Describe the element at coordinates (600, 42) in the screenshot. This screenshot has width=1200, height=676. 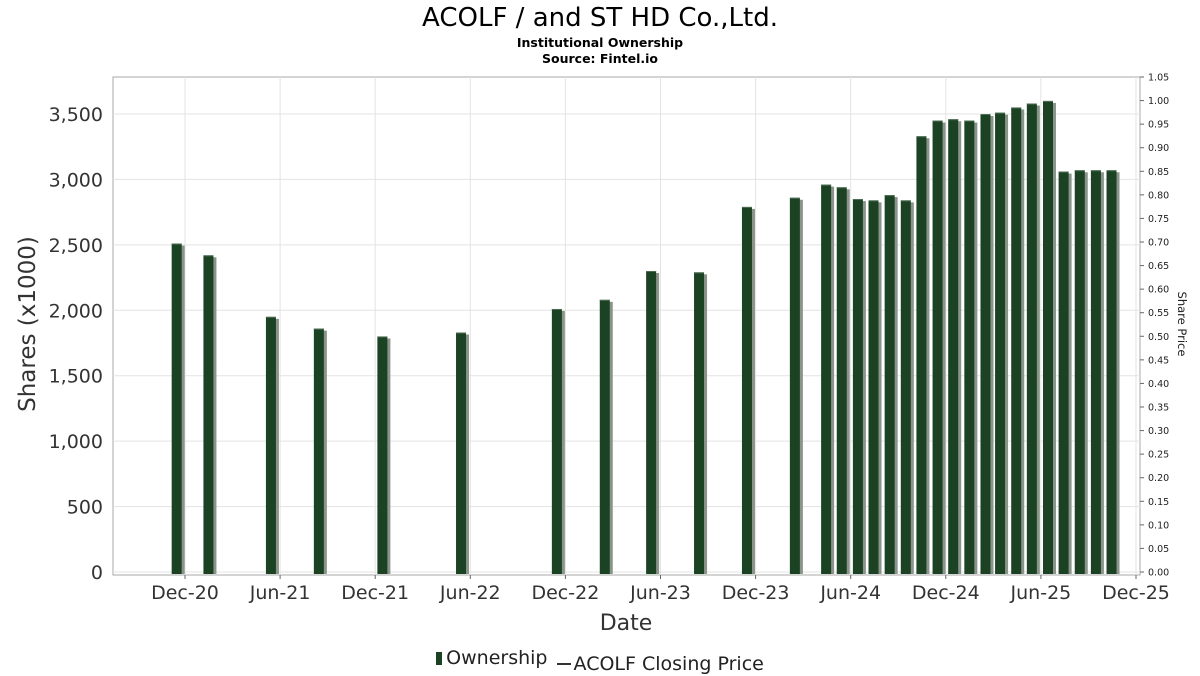
I see `chart-subtitle: Institutional Ownership` at that location.